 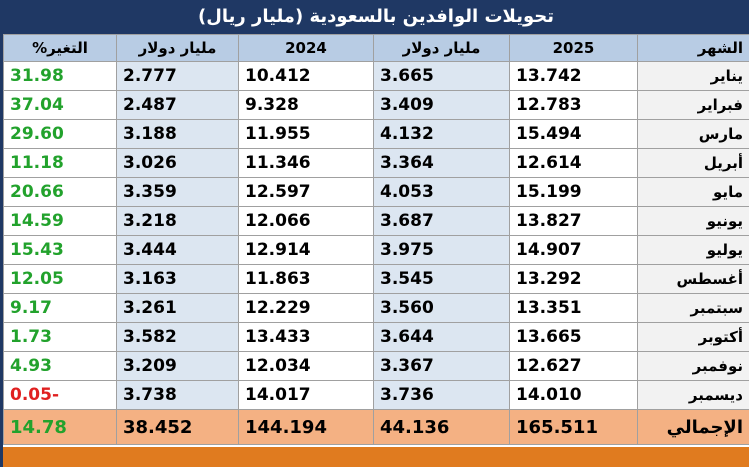 I want to click on month-cell: أغسطس, so click(x=693, y=279).